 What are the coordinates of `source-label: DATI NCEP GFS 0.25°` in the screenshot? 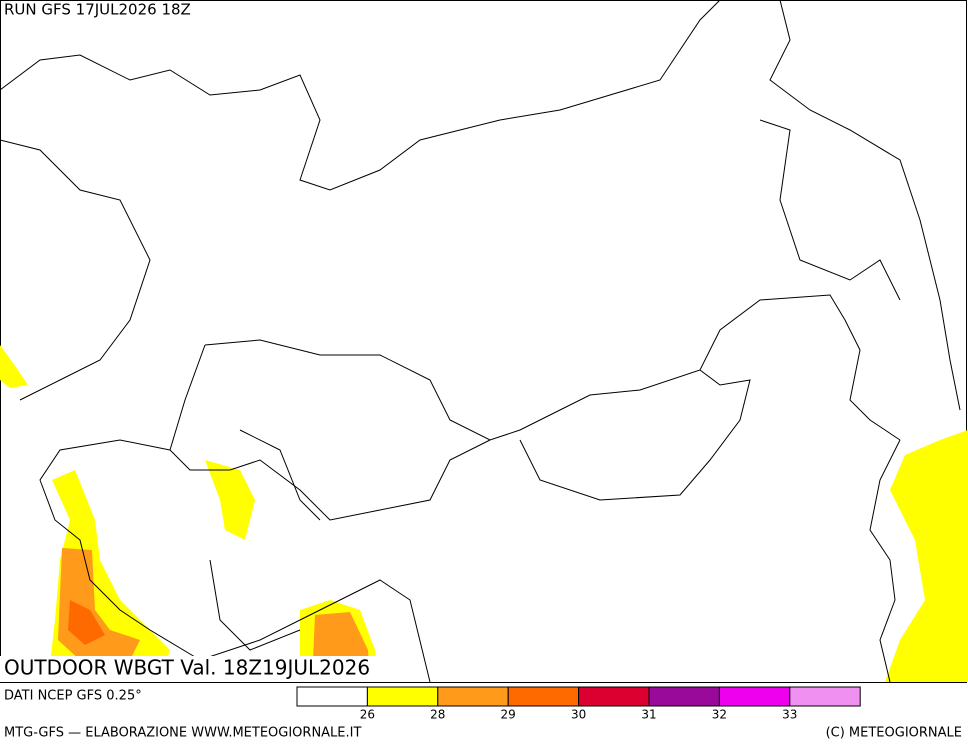 It's located at (73, 696).